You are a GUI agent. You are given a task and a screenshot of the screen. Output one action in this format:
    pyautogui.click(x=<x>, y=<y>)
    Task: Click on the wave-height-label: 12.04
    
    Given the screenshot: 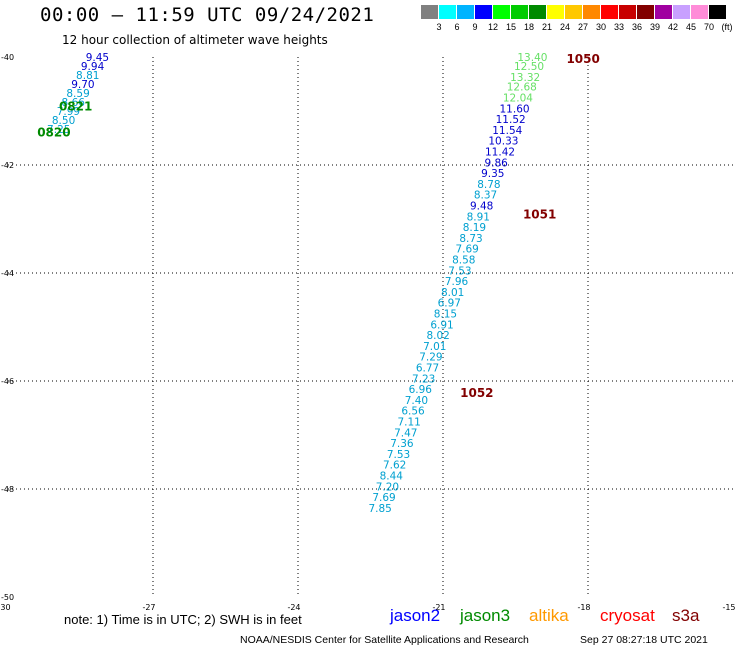 What is the action you would take?
    pyautogui.click(x=518, y=99)
    